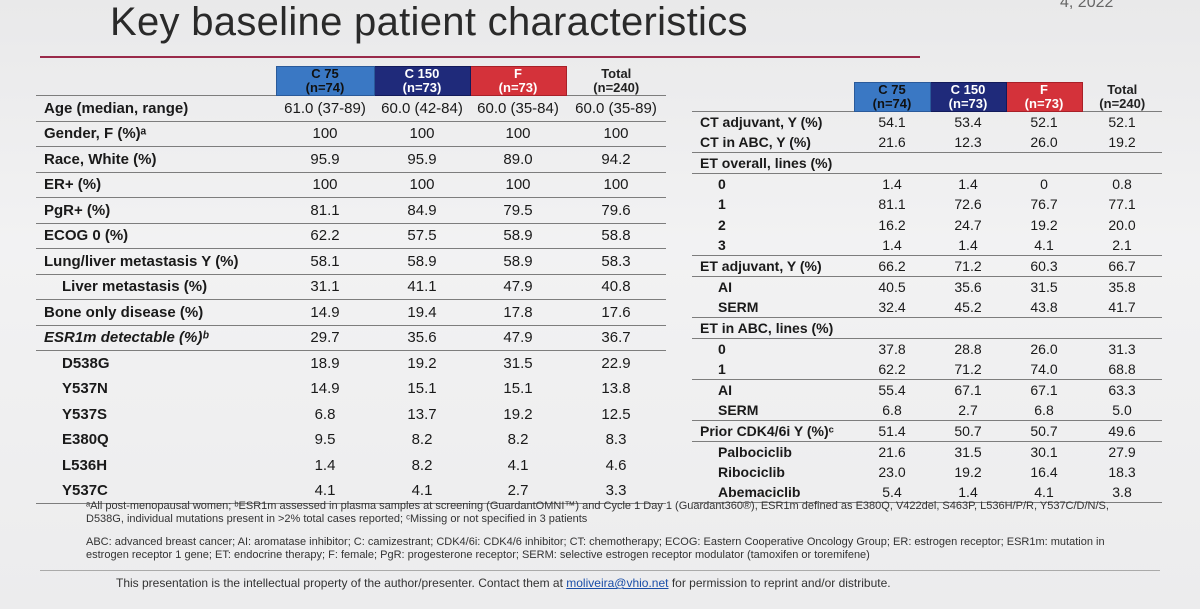 The height and width of the screenshot is (609, 1200). I want to click on cell-value: 16.2, so click(892, 224).